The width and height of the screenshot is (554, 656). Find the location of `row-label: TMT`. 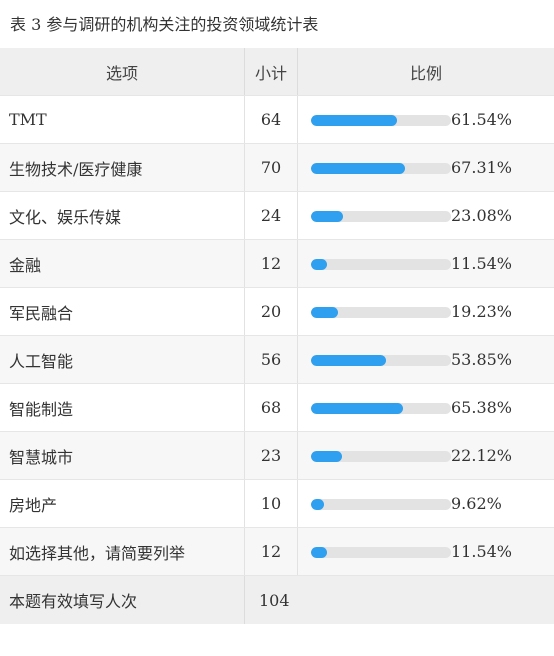

row-label: TMT is located at coordinates (122, 119).